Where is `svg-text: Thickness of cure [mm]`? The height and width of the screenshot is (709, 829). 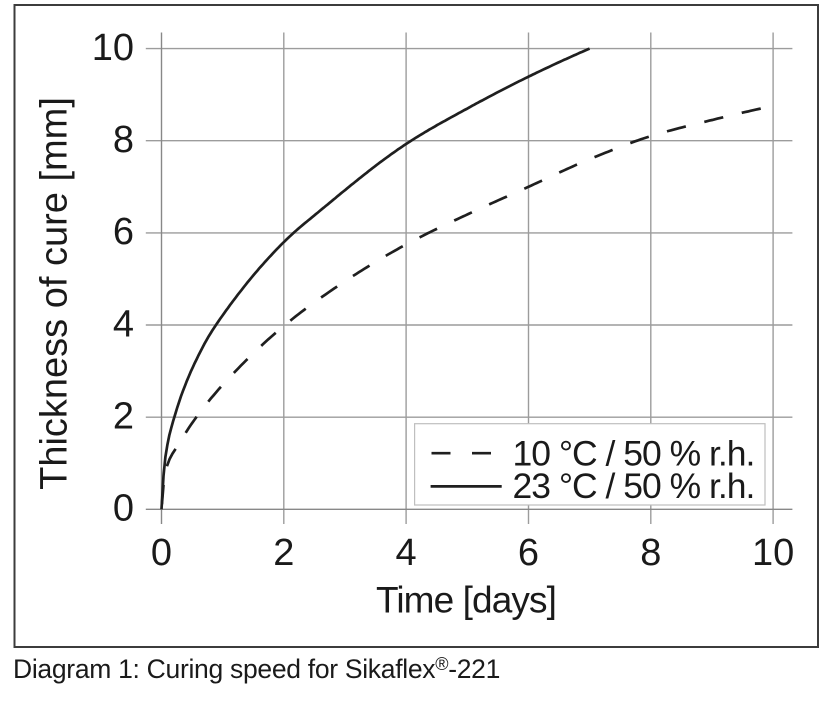 svg-text: Thickness of cure [mm] is located at coordinates (55, 293).